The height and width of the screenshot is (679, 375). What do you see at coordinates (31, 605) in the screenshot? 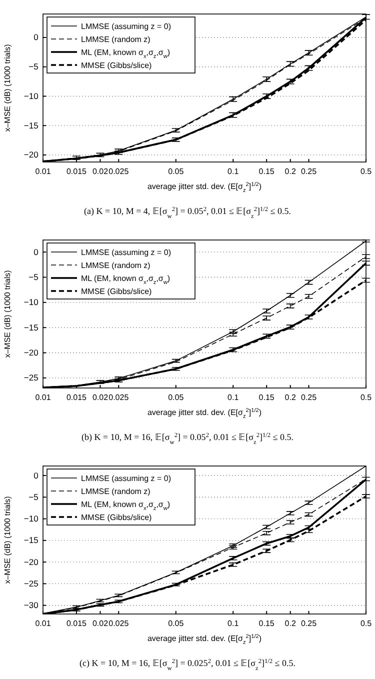
I see `y-tick-label: −30` at bounding box center [31, 605].